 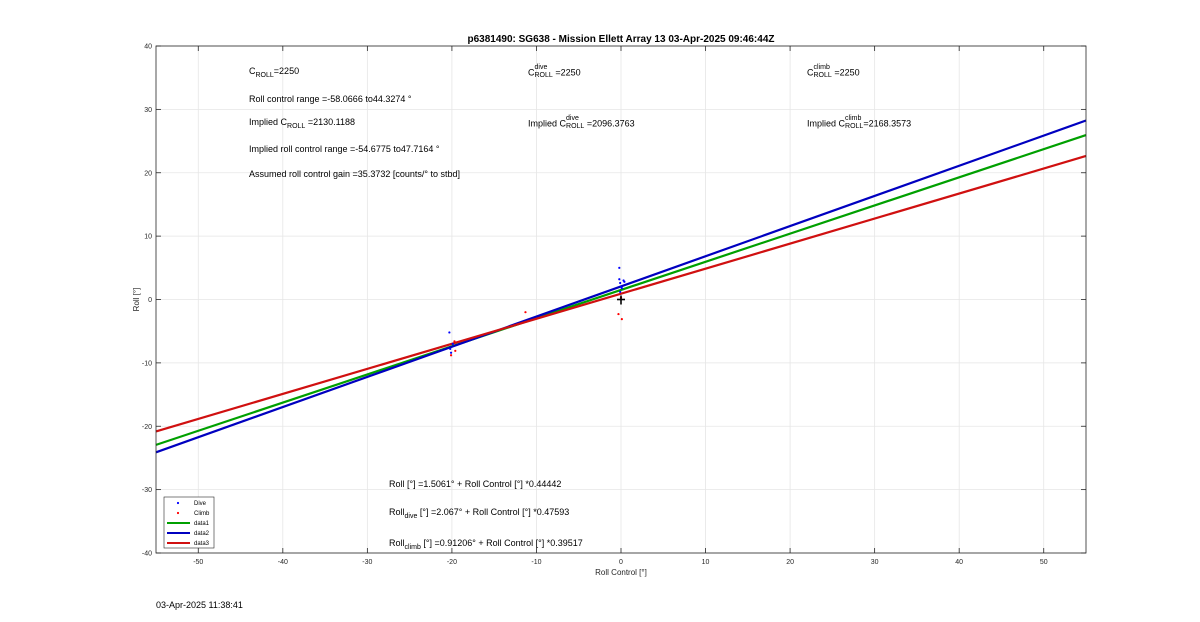 What do you see at coordinates (621, 572) in the screenshot?
I see `x-axis-label: Roll Control [°]` at bounding box center [621, 572].